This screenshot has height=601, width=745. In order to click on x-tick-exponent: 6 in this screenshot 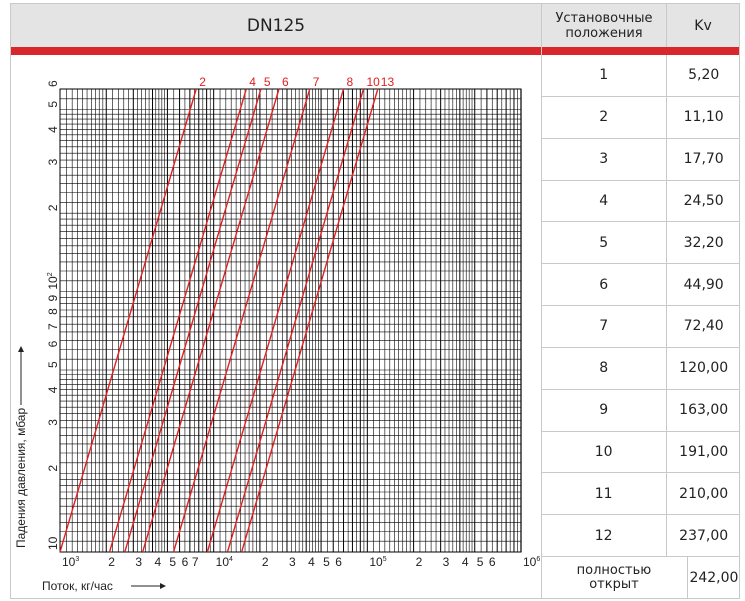, I will do `click(538, 559)`.